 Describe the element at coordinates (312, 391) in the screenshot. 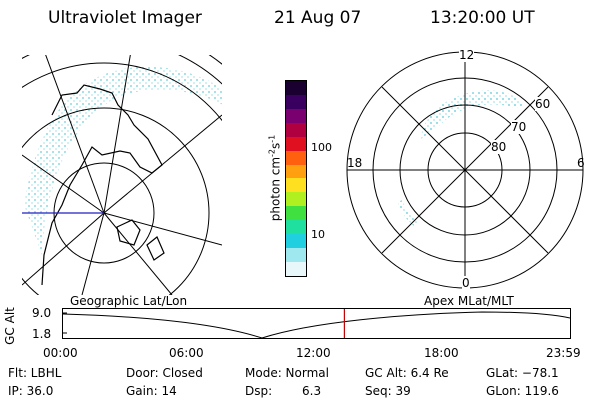

I see `dsp-value: 6.3` at that location.